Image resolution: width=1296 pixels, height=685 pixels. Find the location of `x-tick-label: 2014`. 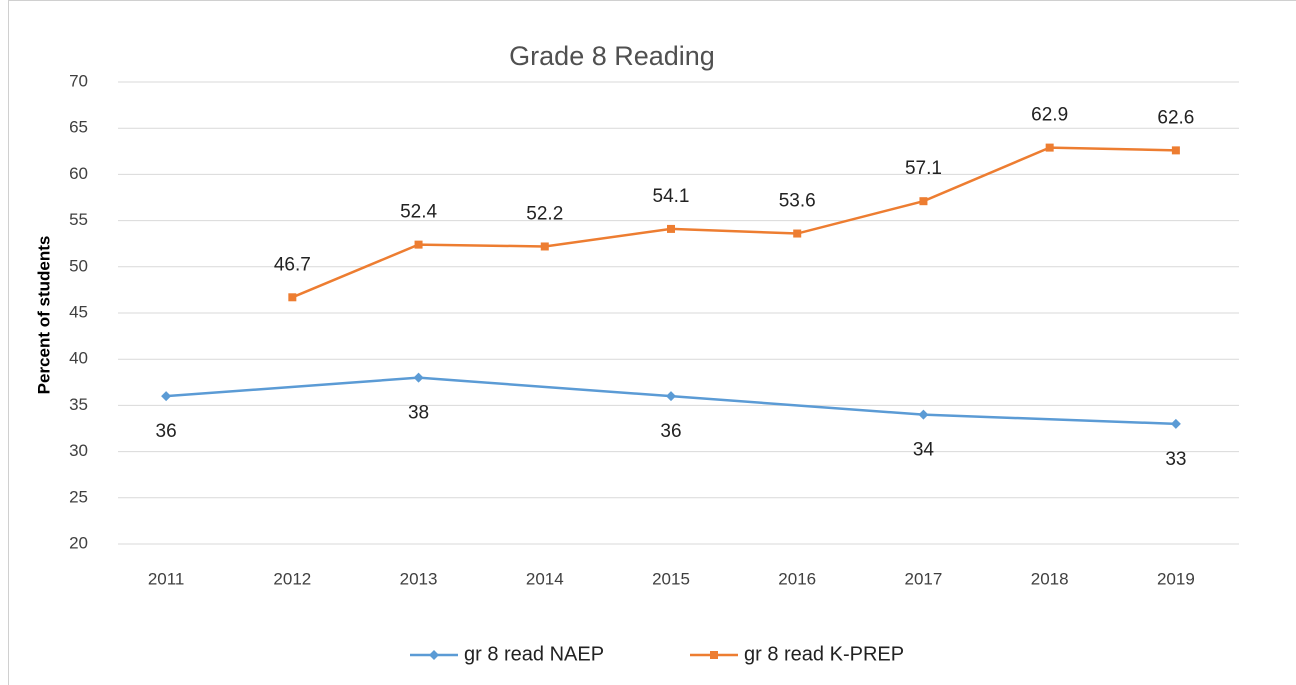

x-tick-label: 2014 is located at coordinates (545, 578).